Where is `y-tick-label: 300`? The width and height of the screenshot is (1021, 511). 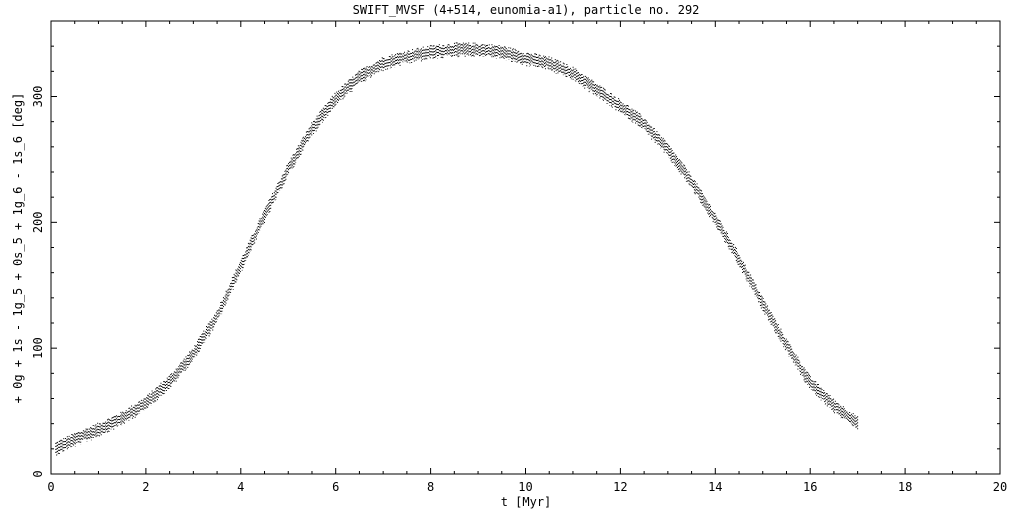
y-tick-label: 300 is located at coordinates (38, 97).